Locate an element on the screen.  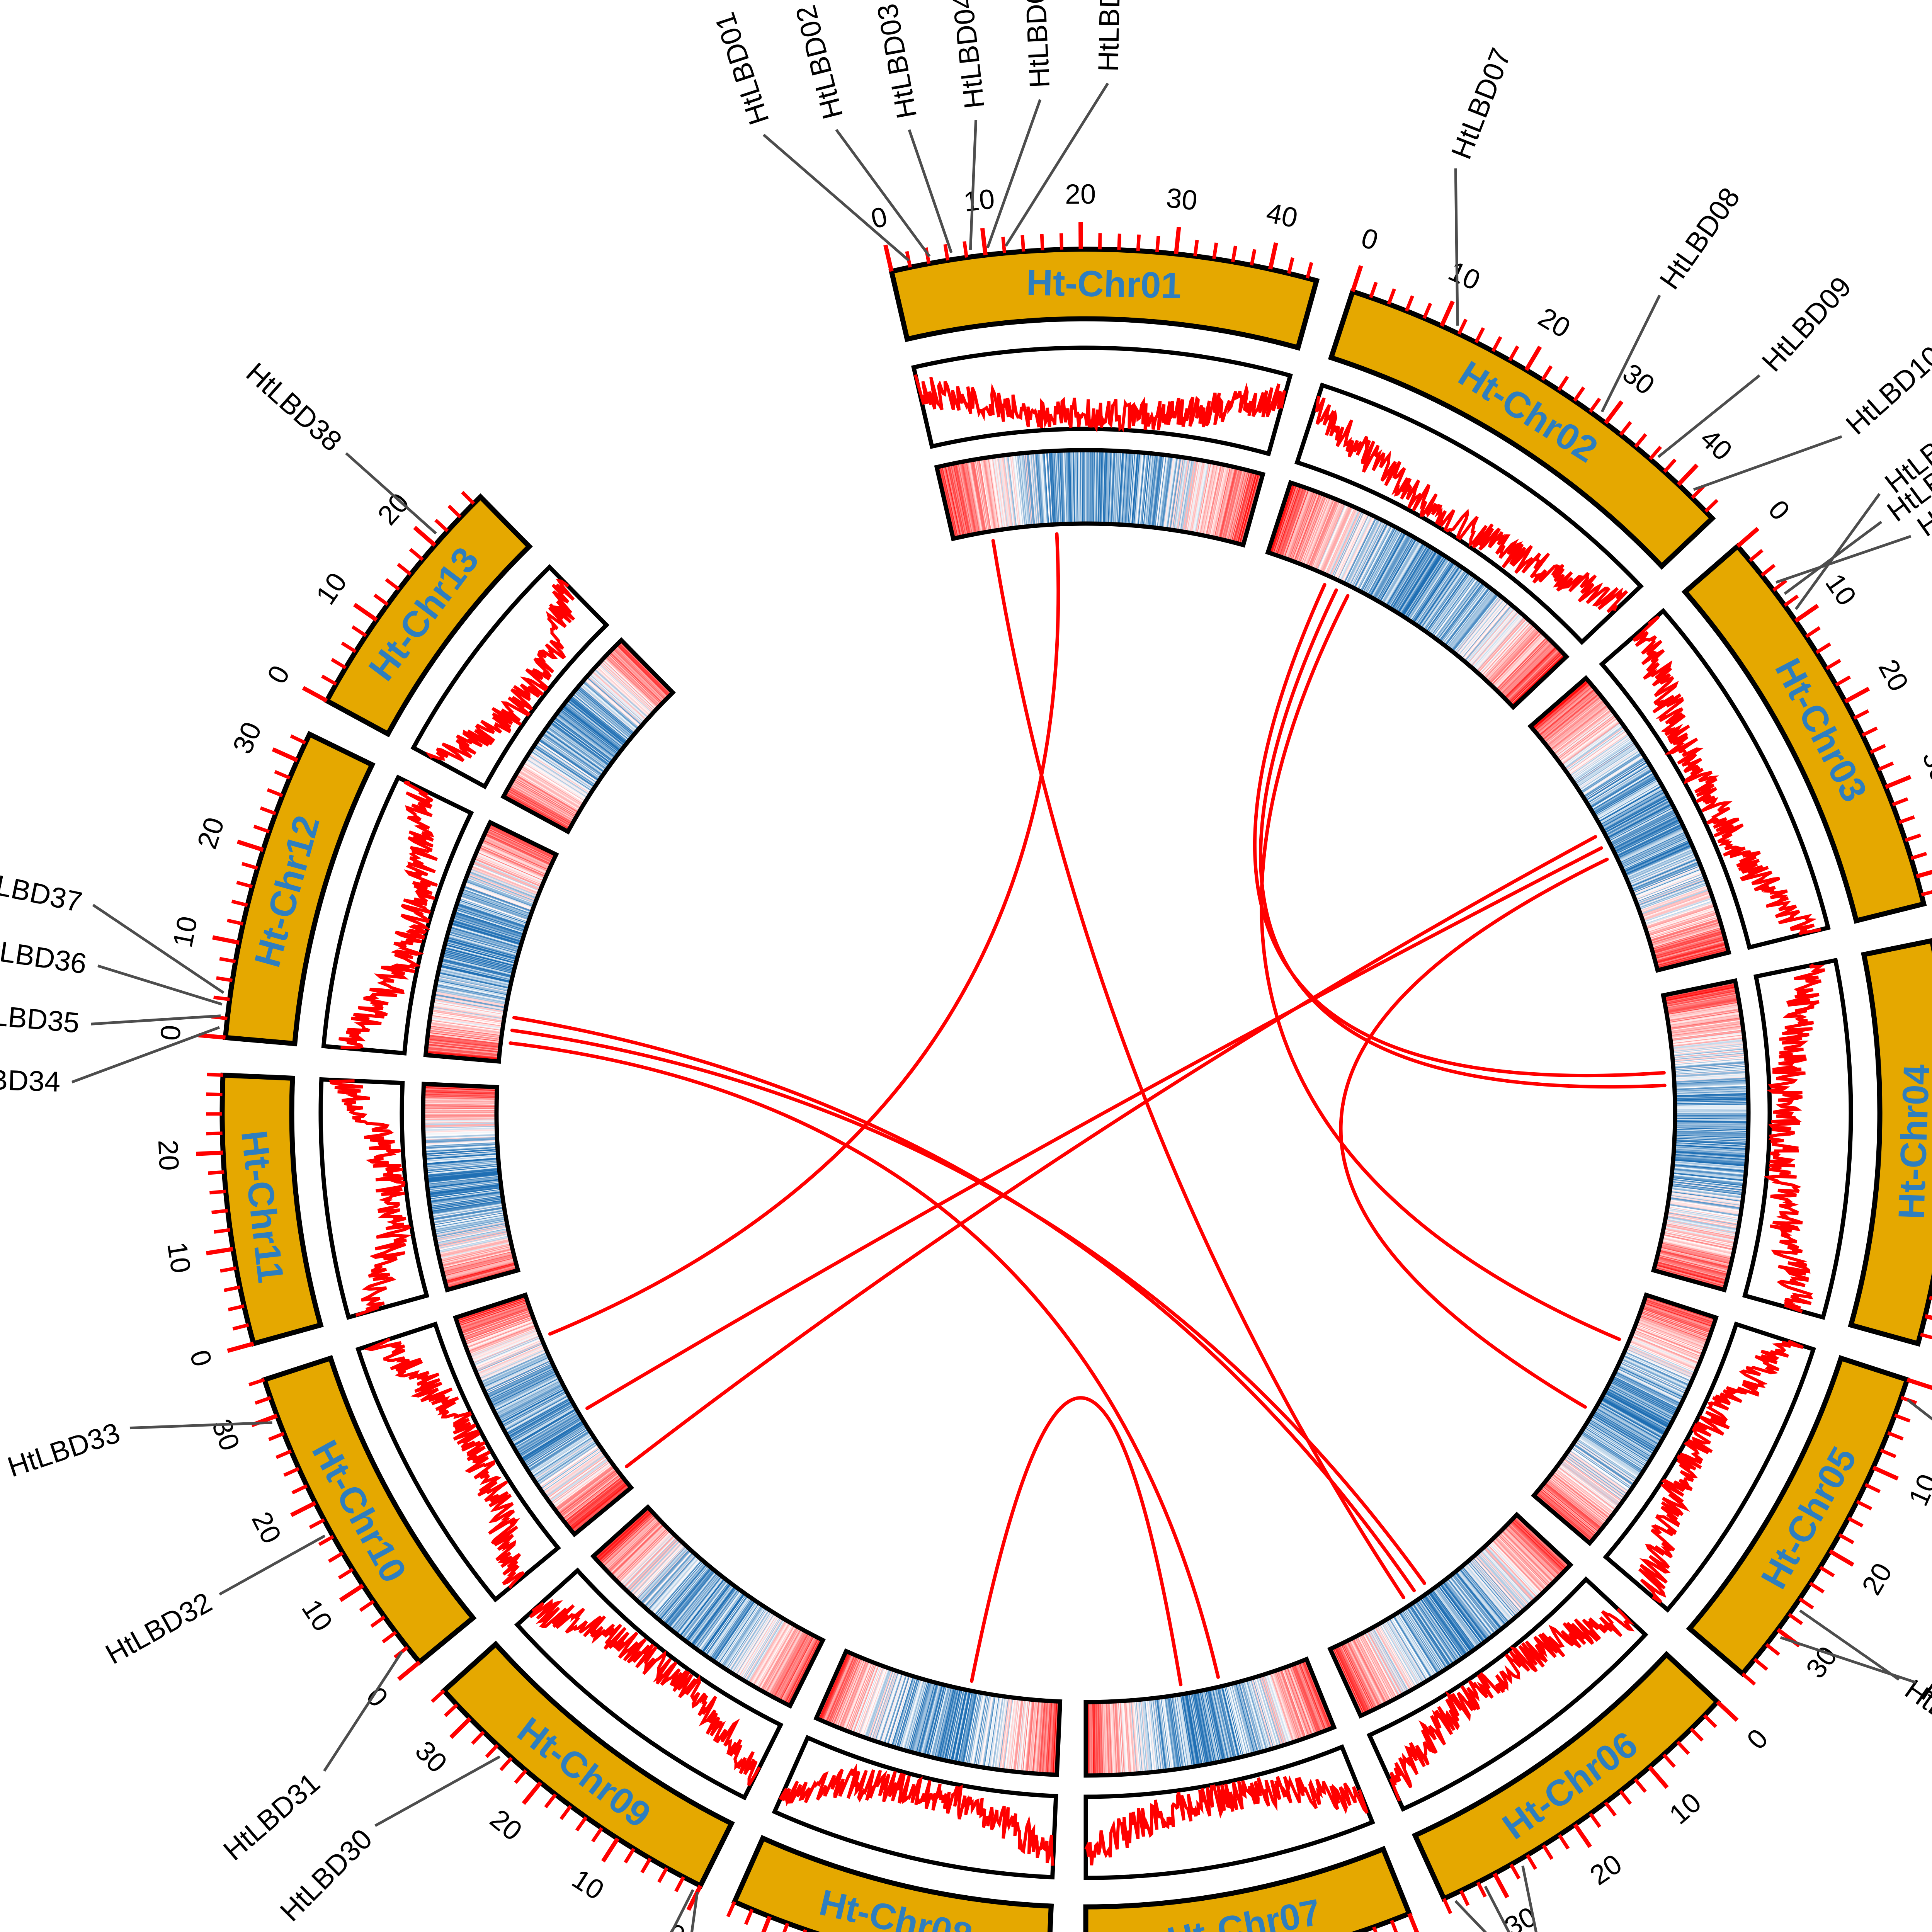
axis-tick-label: 40 is located at coordinates (1282, 216).